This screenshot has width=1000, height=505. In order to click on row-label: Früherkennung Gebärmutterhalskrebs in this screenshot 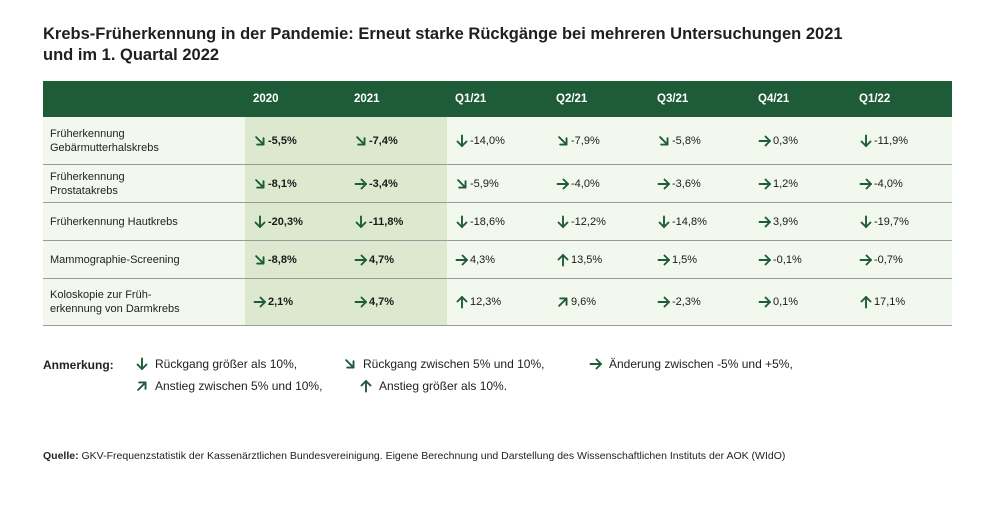, I will do `click(144, 141)`.